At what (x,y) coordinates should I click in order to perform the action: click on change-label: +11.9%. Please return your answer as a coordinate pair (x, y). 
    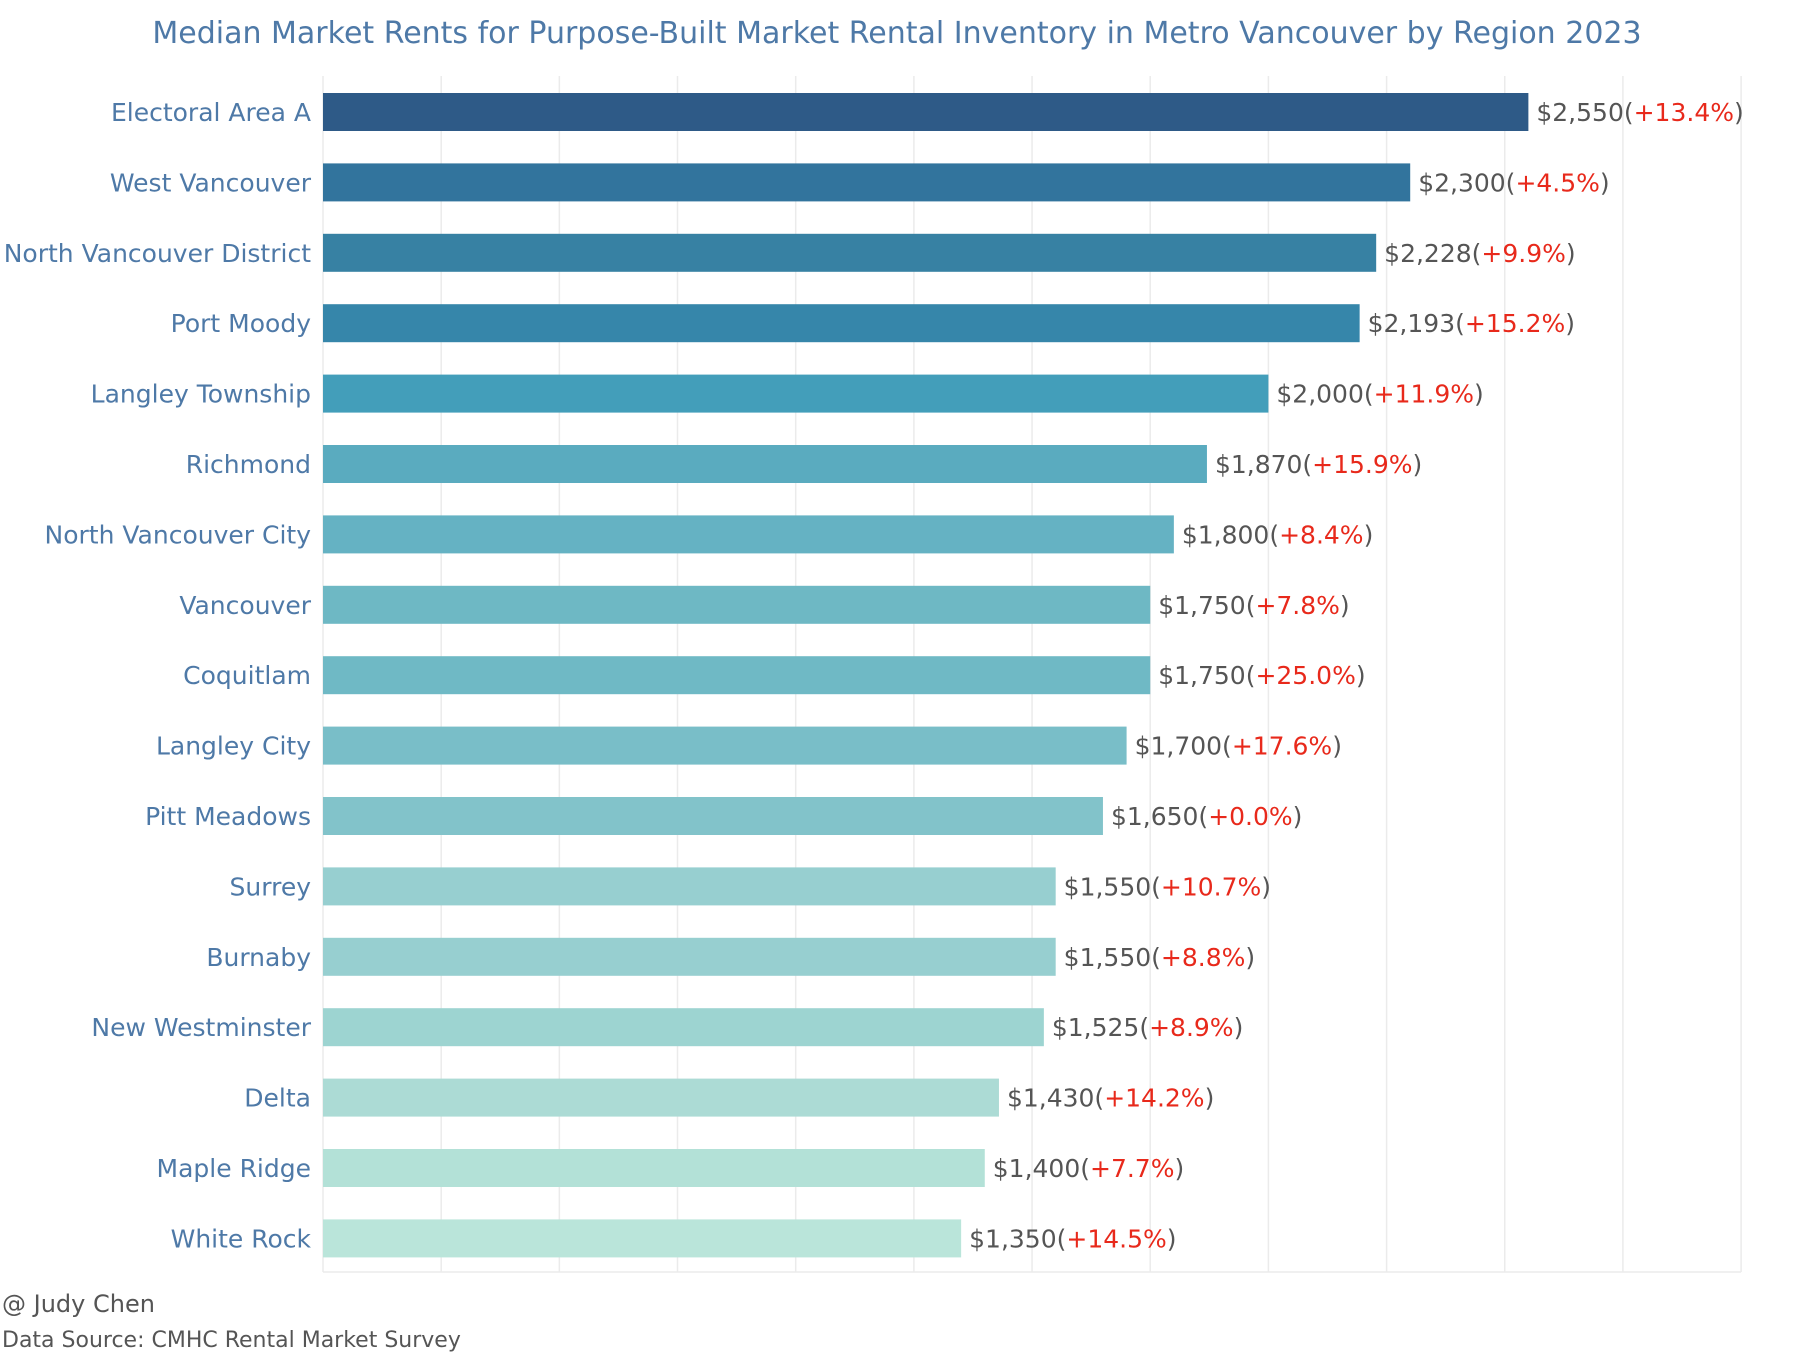
    Looking at the image, I should click on (1424, 394).